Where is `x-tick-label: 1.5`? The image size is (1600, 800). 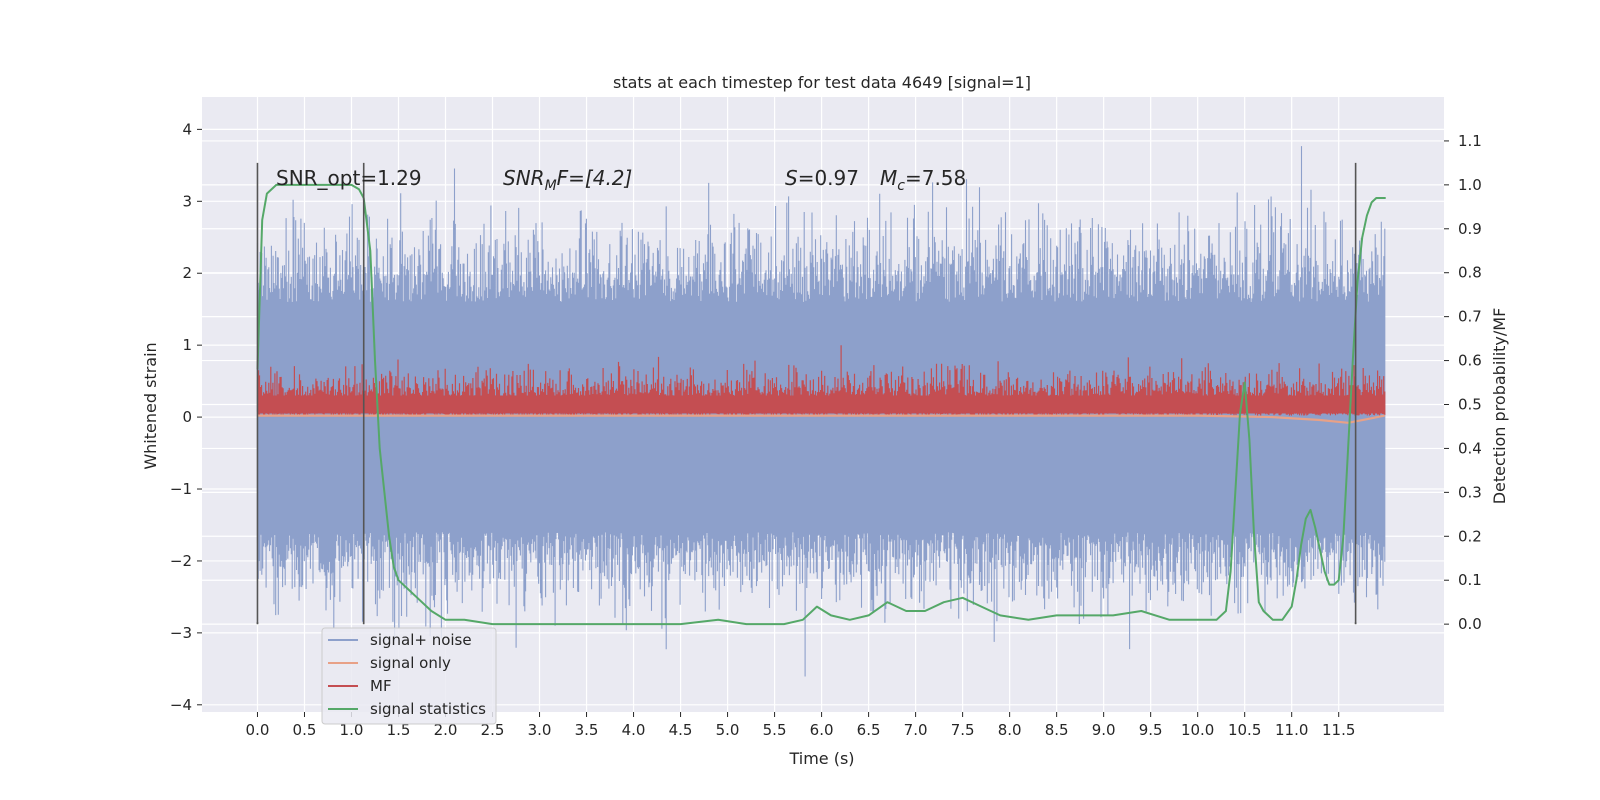
x-tick-label: 1.5 is located at coordinates (399, 730).